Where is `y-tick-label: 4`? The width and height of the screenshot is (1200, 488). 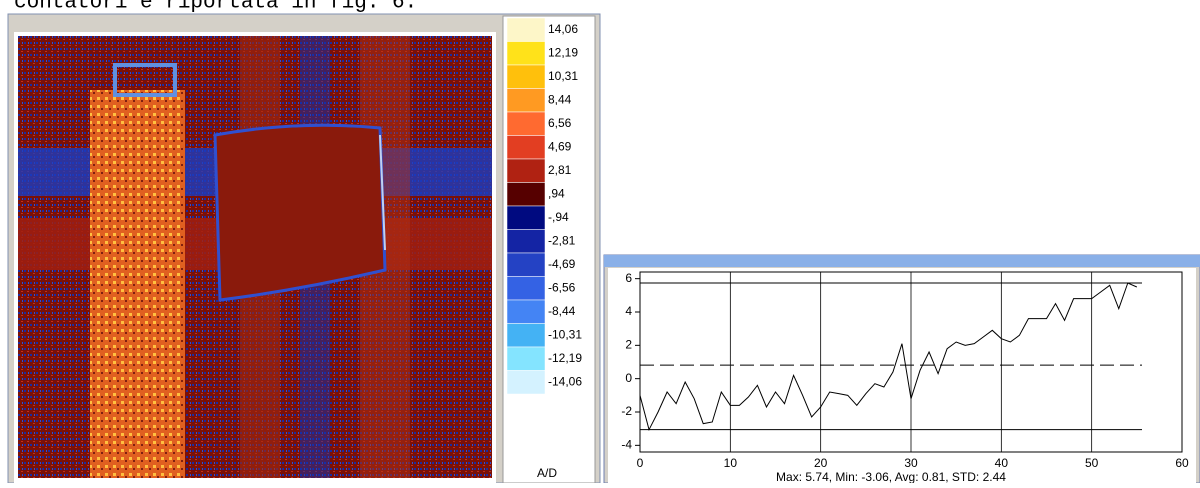
y-tick-label: 4 is located at coordinates (628, 311).